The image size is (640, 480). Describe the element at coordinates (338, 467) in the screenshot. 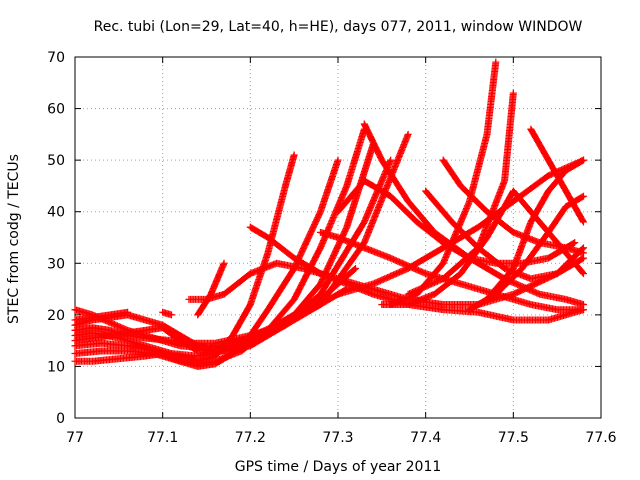

I see `x-axis-label: GPS time / Days of year 2011` at that location.